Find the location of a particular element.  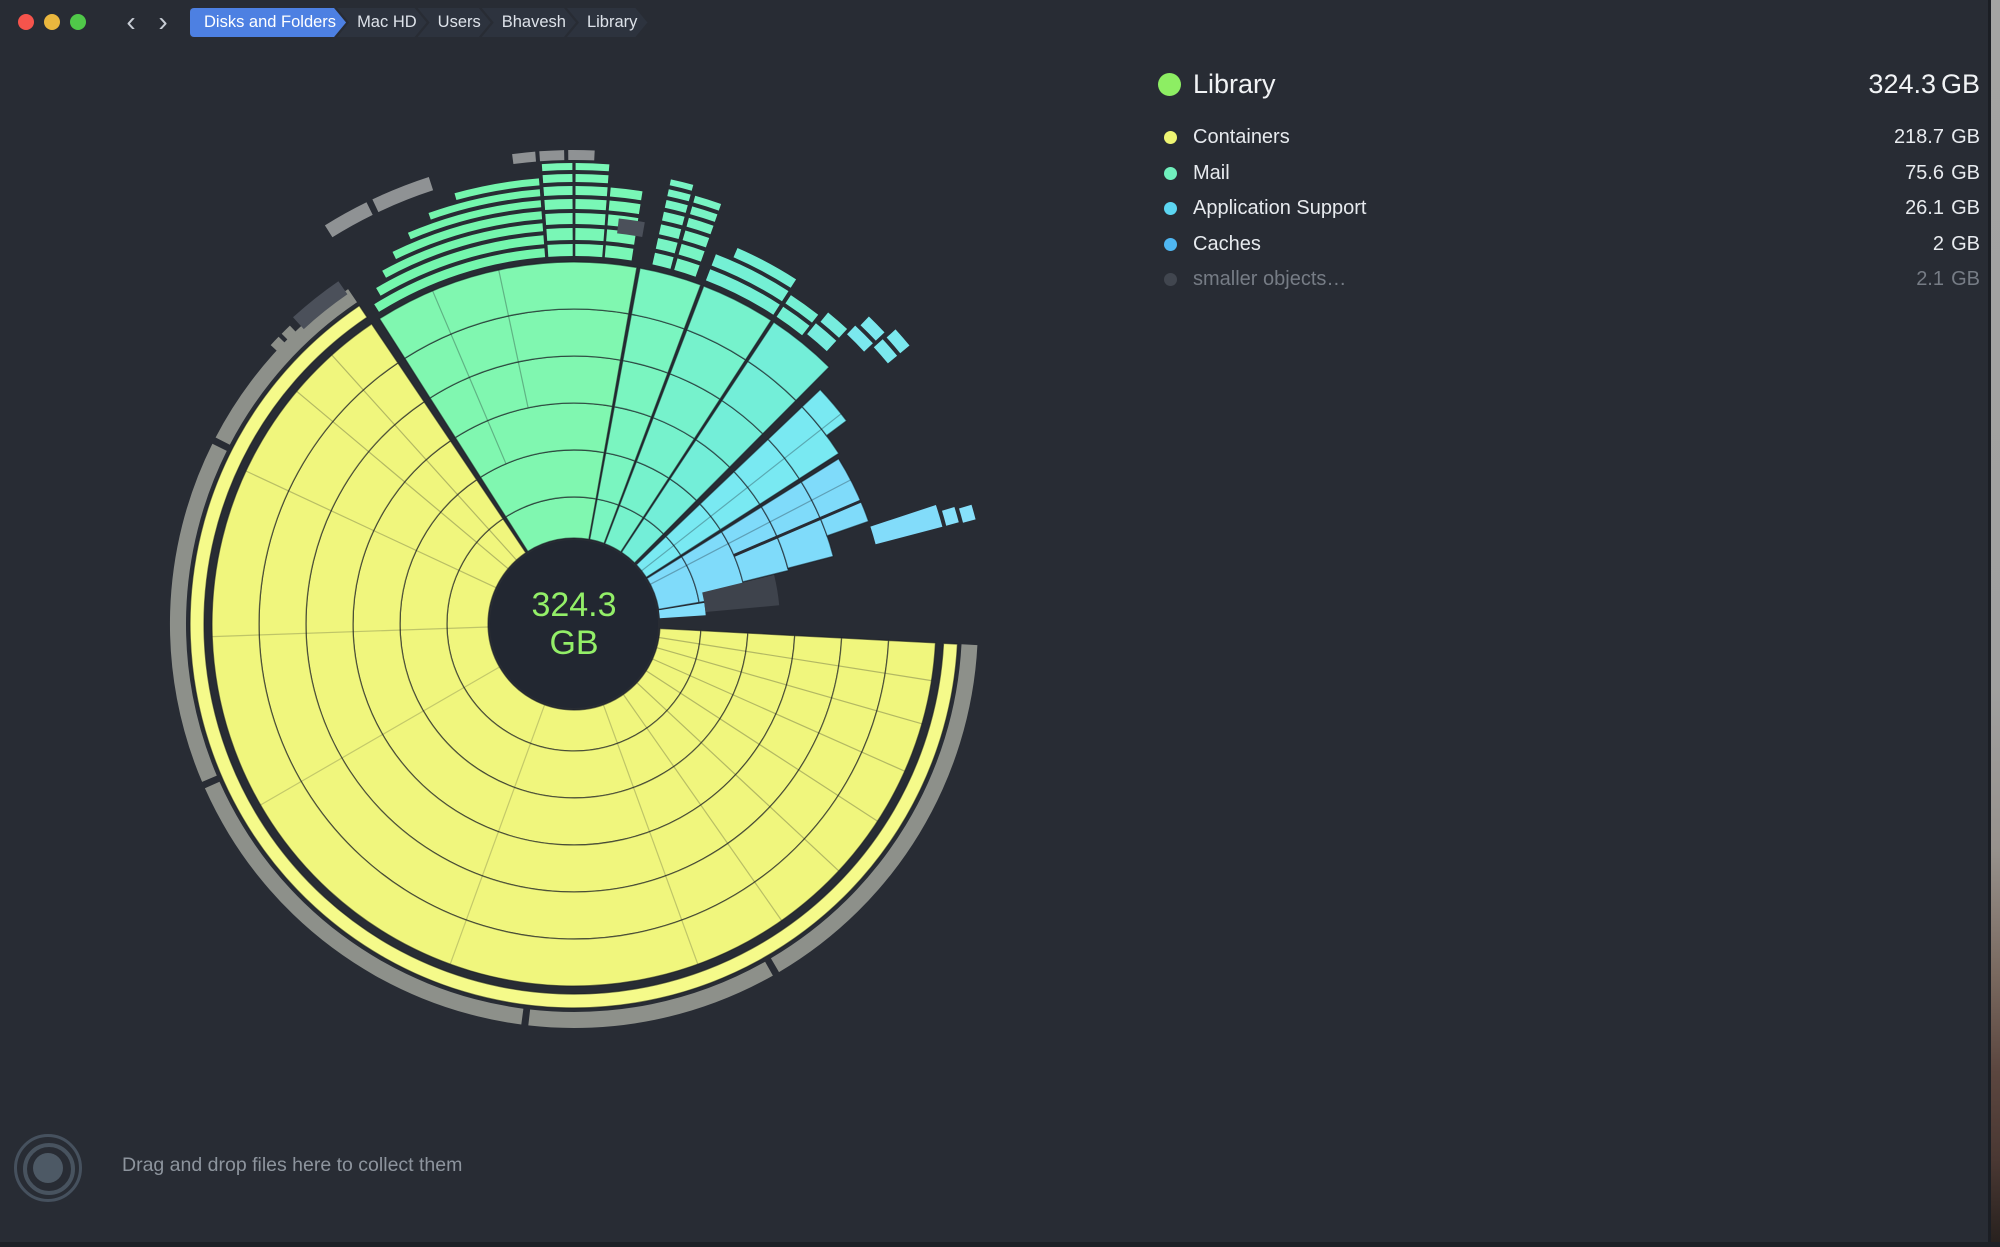

legend-row-smaller-objects: smaller objects… 2.1 GB is located at coordinates (1569, 280).